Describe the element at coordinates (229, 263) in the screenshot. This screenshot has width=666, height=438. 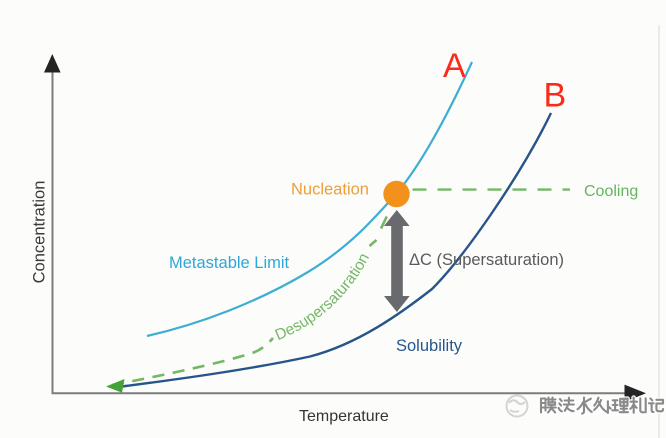
I see `svg-text: Metastable Limit` at that location.